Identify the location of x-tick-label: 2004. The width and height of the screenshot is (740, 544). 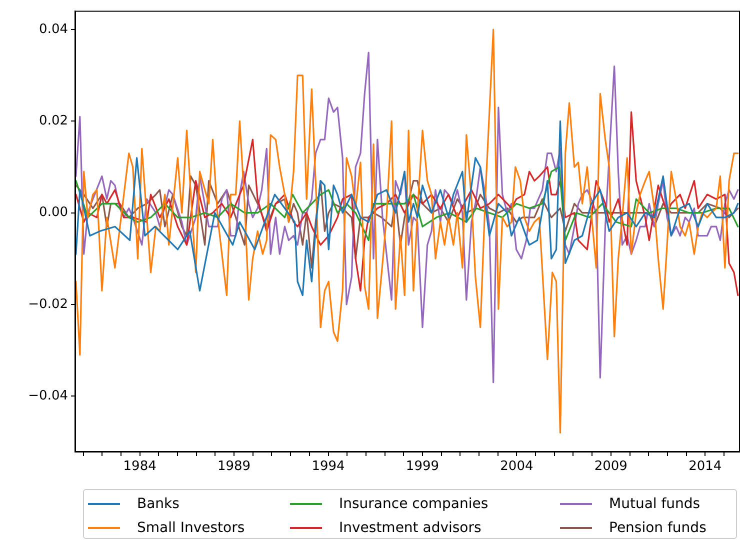
(517, 466).